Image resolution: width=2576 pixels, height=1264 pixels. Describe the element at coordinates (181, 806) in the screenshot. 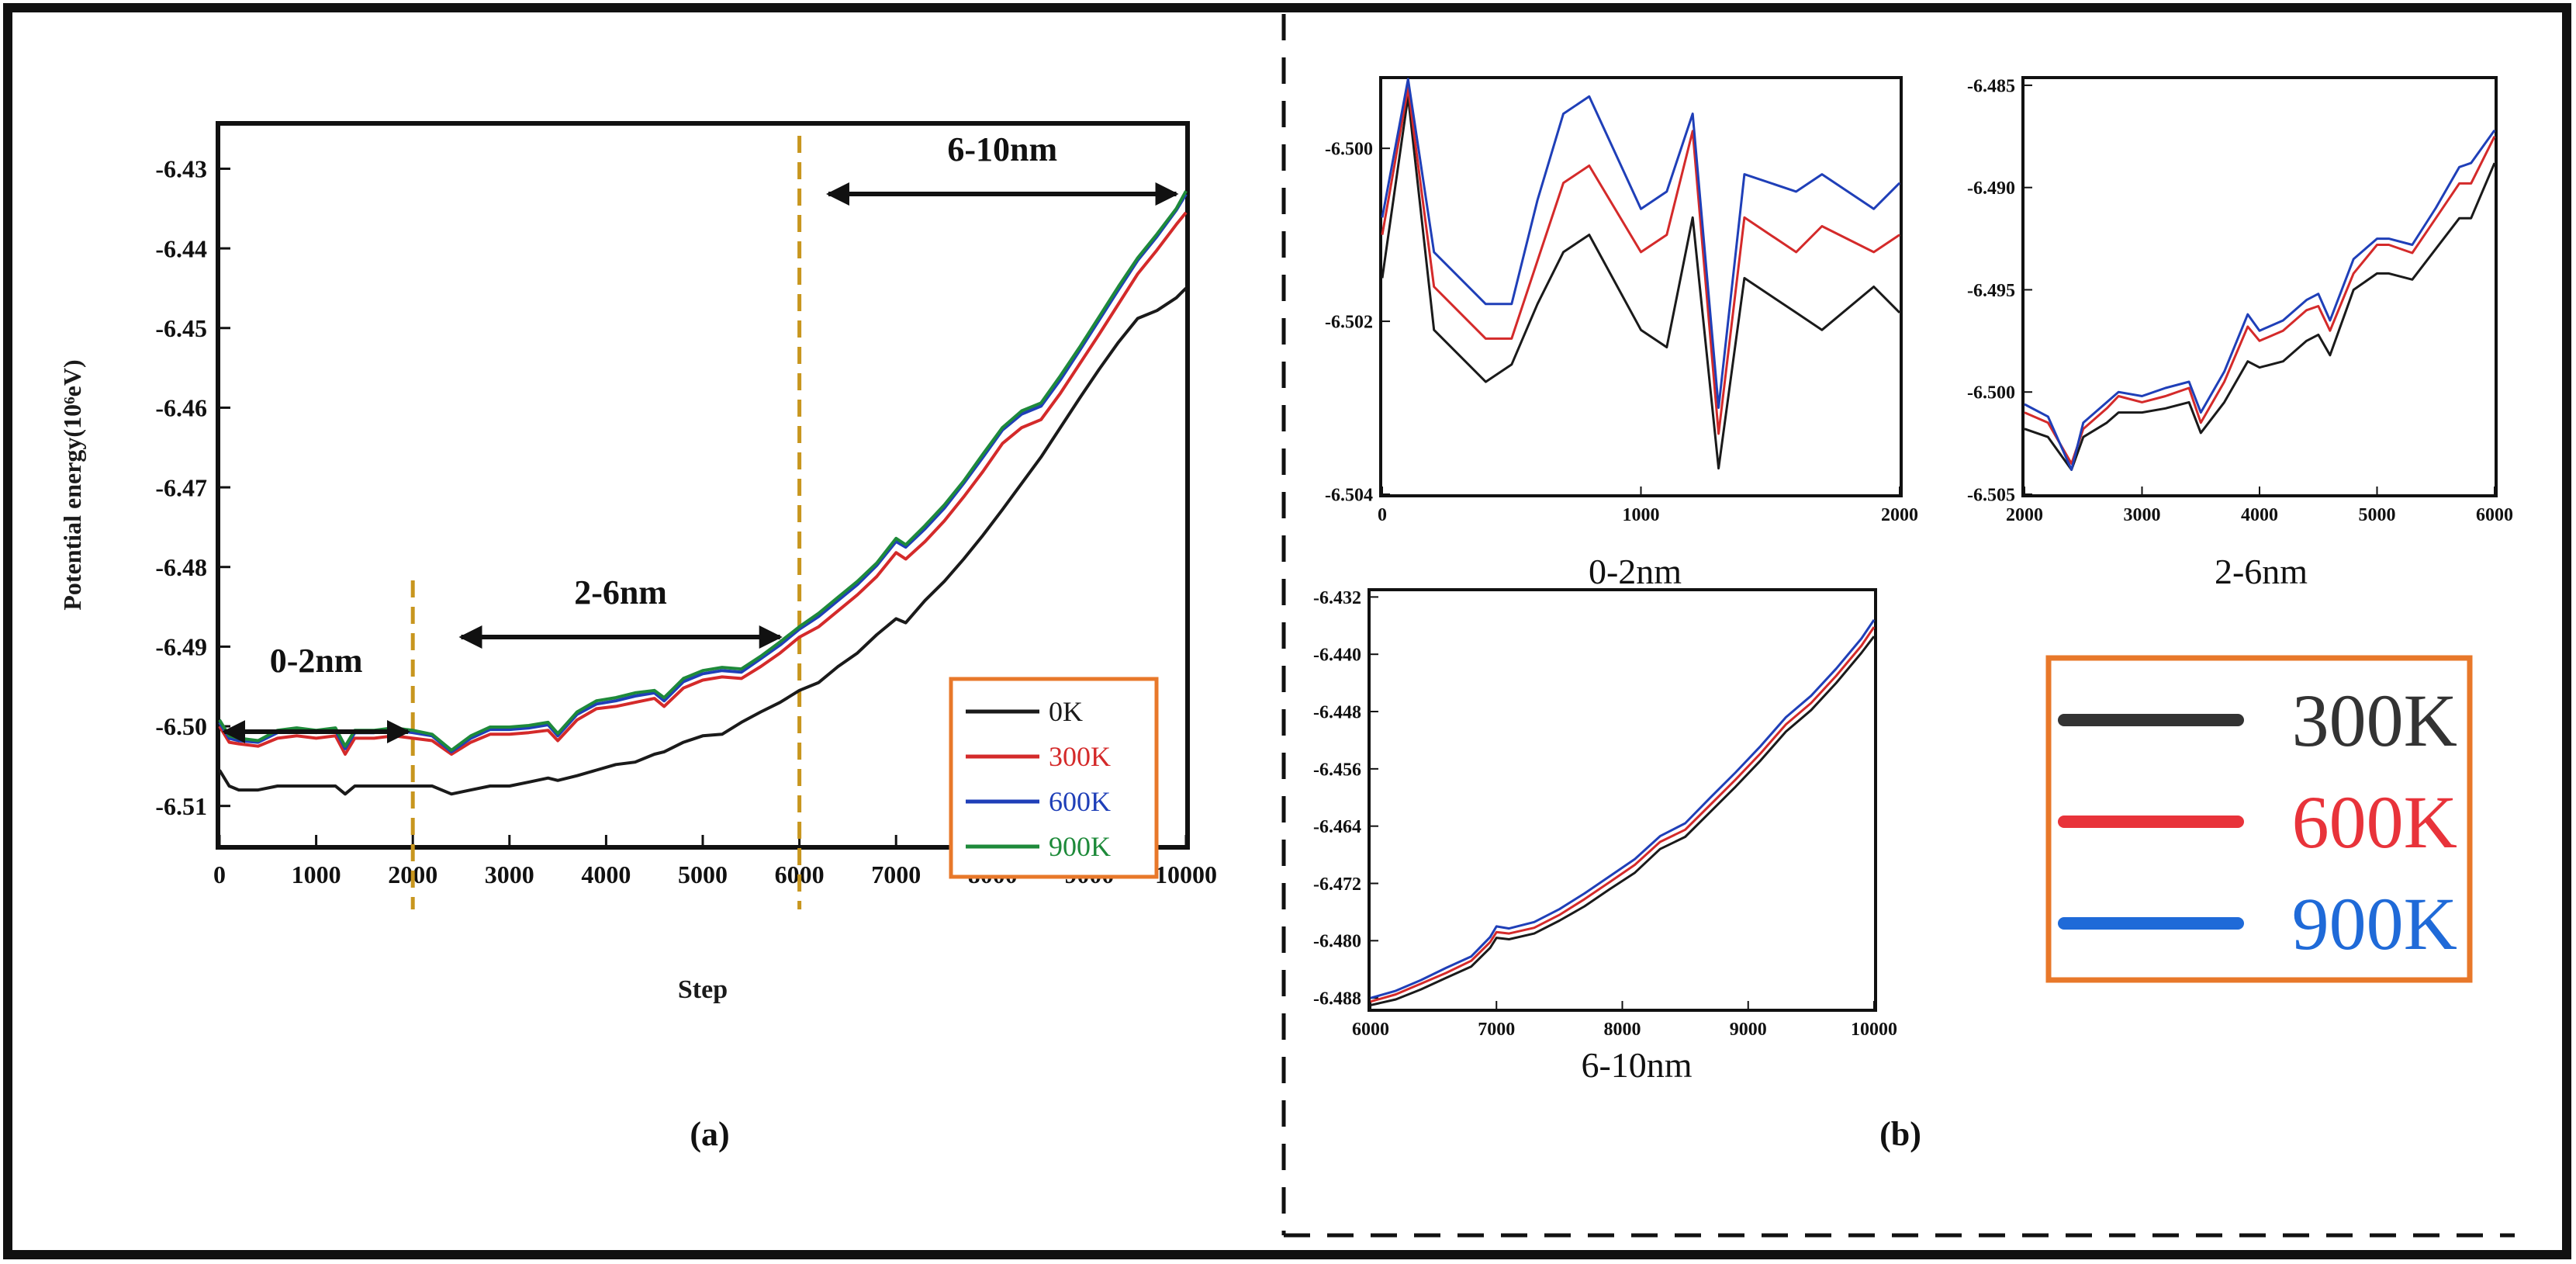

I see `main-y-tick-label: -6.51` at that location.